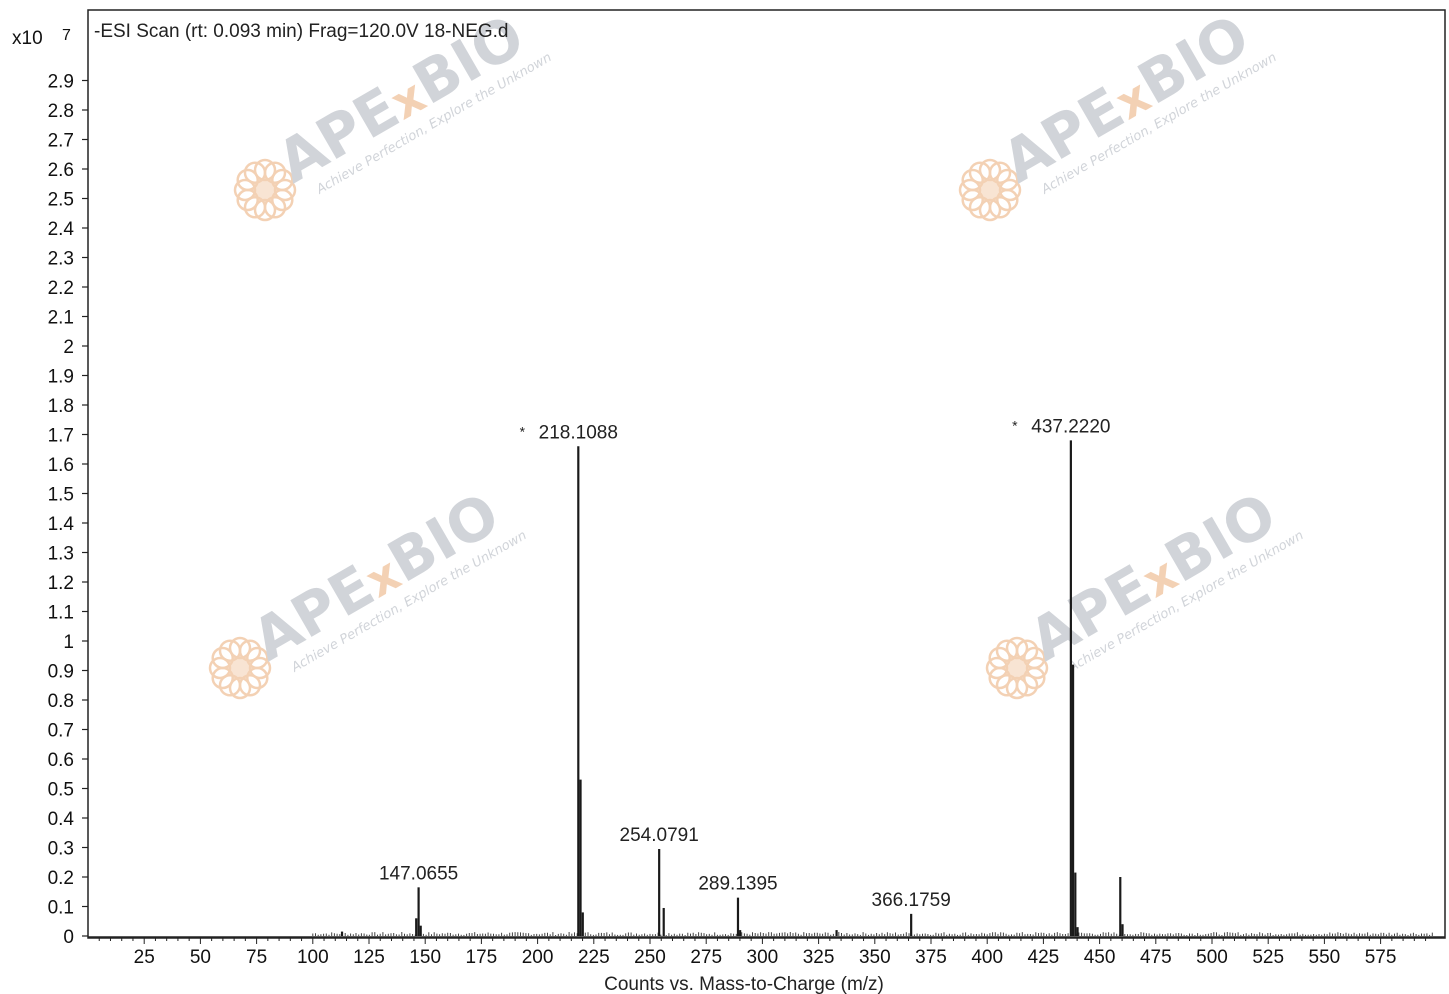  Describe the element at coordinates (61, 111) in the screenshot. I see `y-tick-label: 2.8` at that location.